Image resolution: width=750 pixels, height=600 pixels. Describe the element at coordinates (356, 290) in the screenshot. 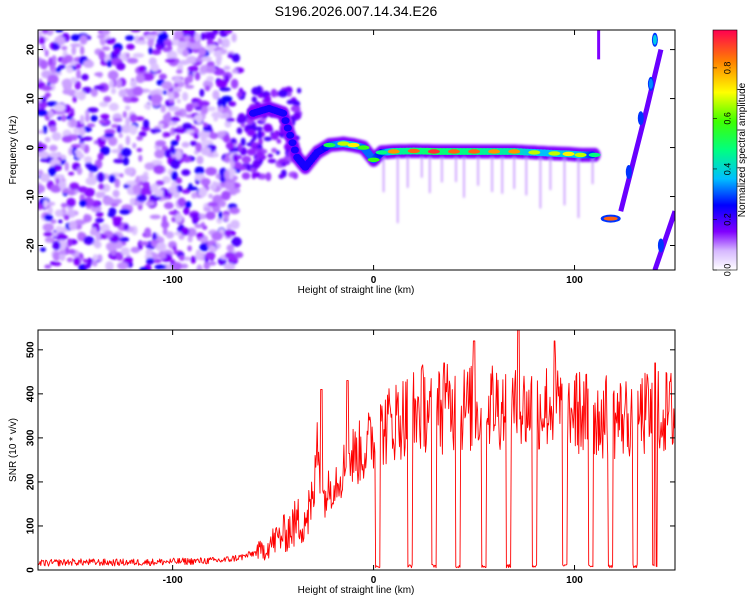

I see `spectrogram-x-axis-label: Height of straight line (km)` at that location.